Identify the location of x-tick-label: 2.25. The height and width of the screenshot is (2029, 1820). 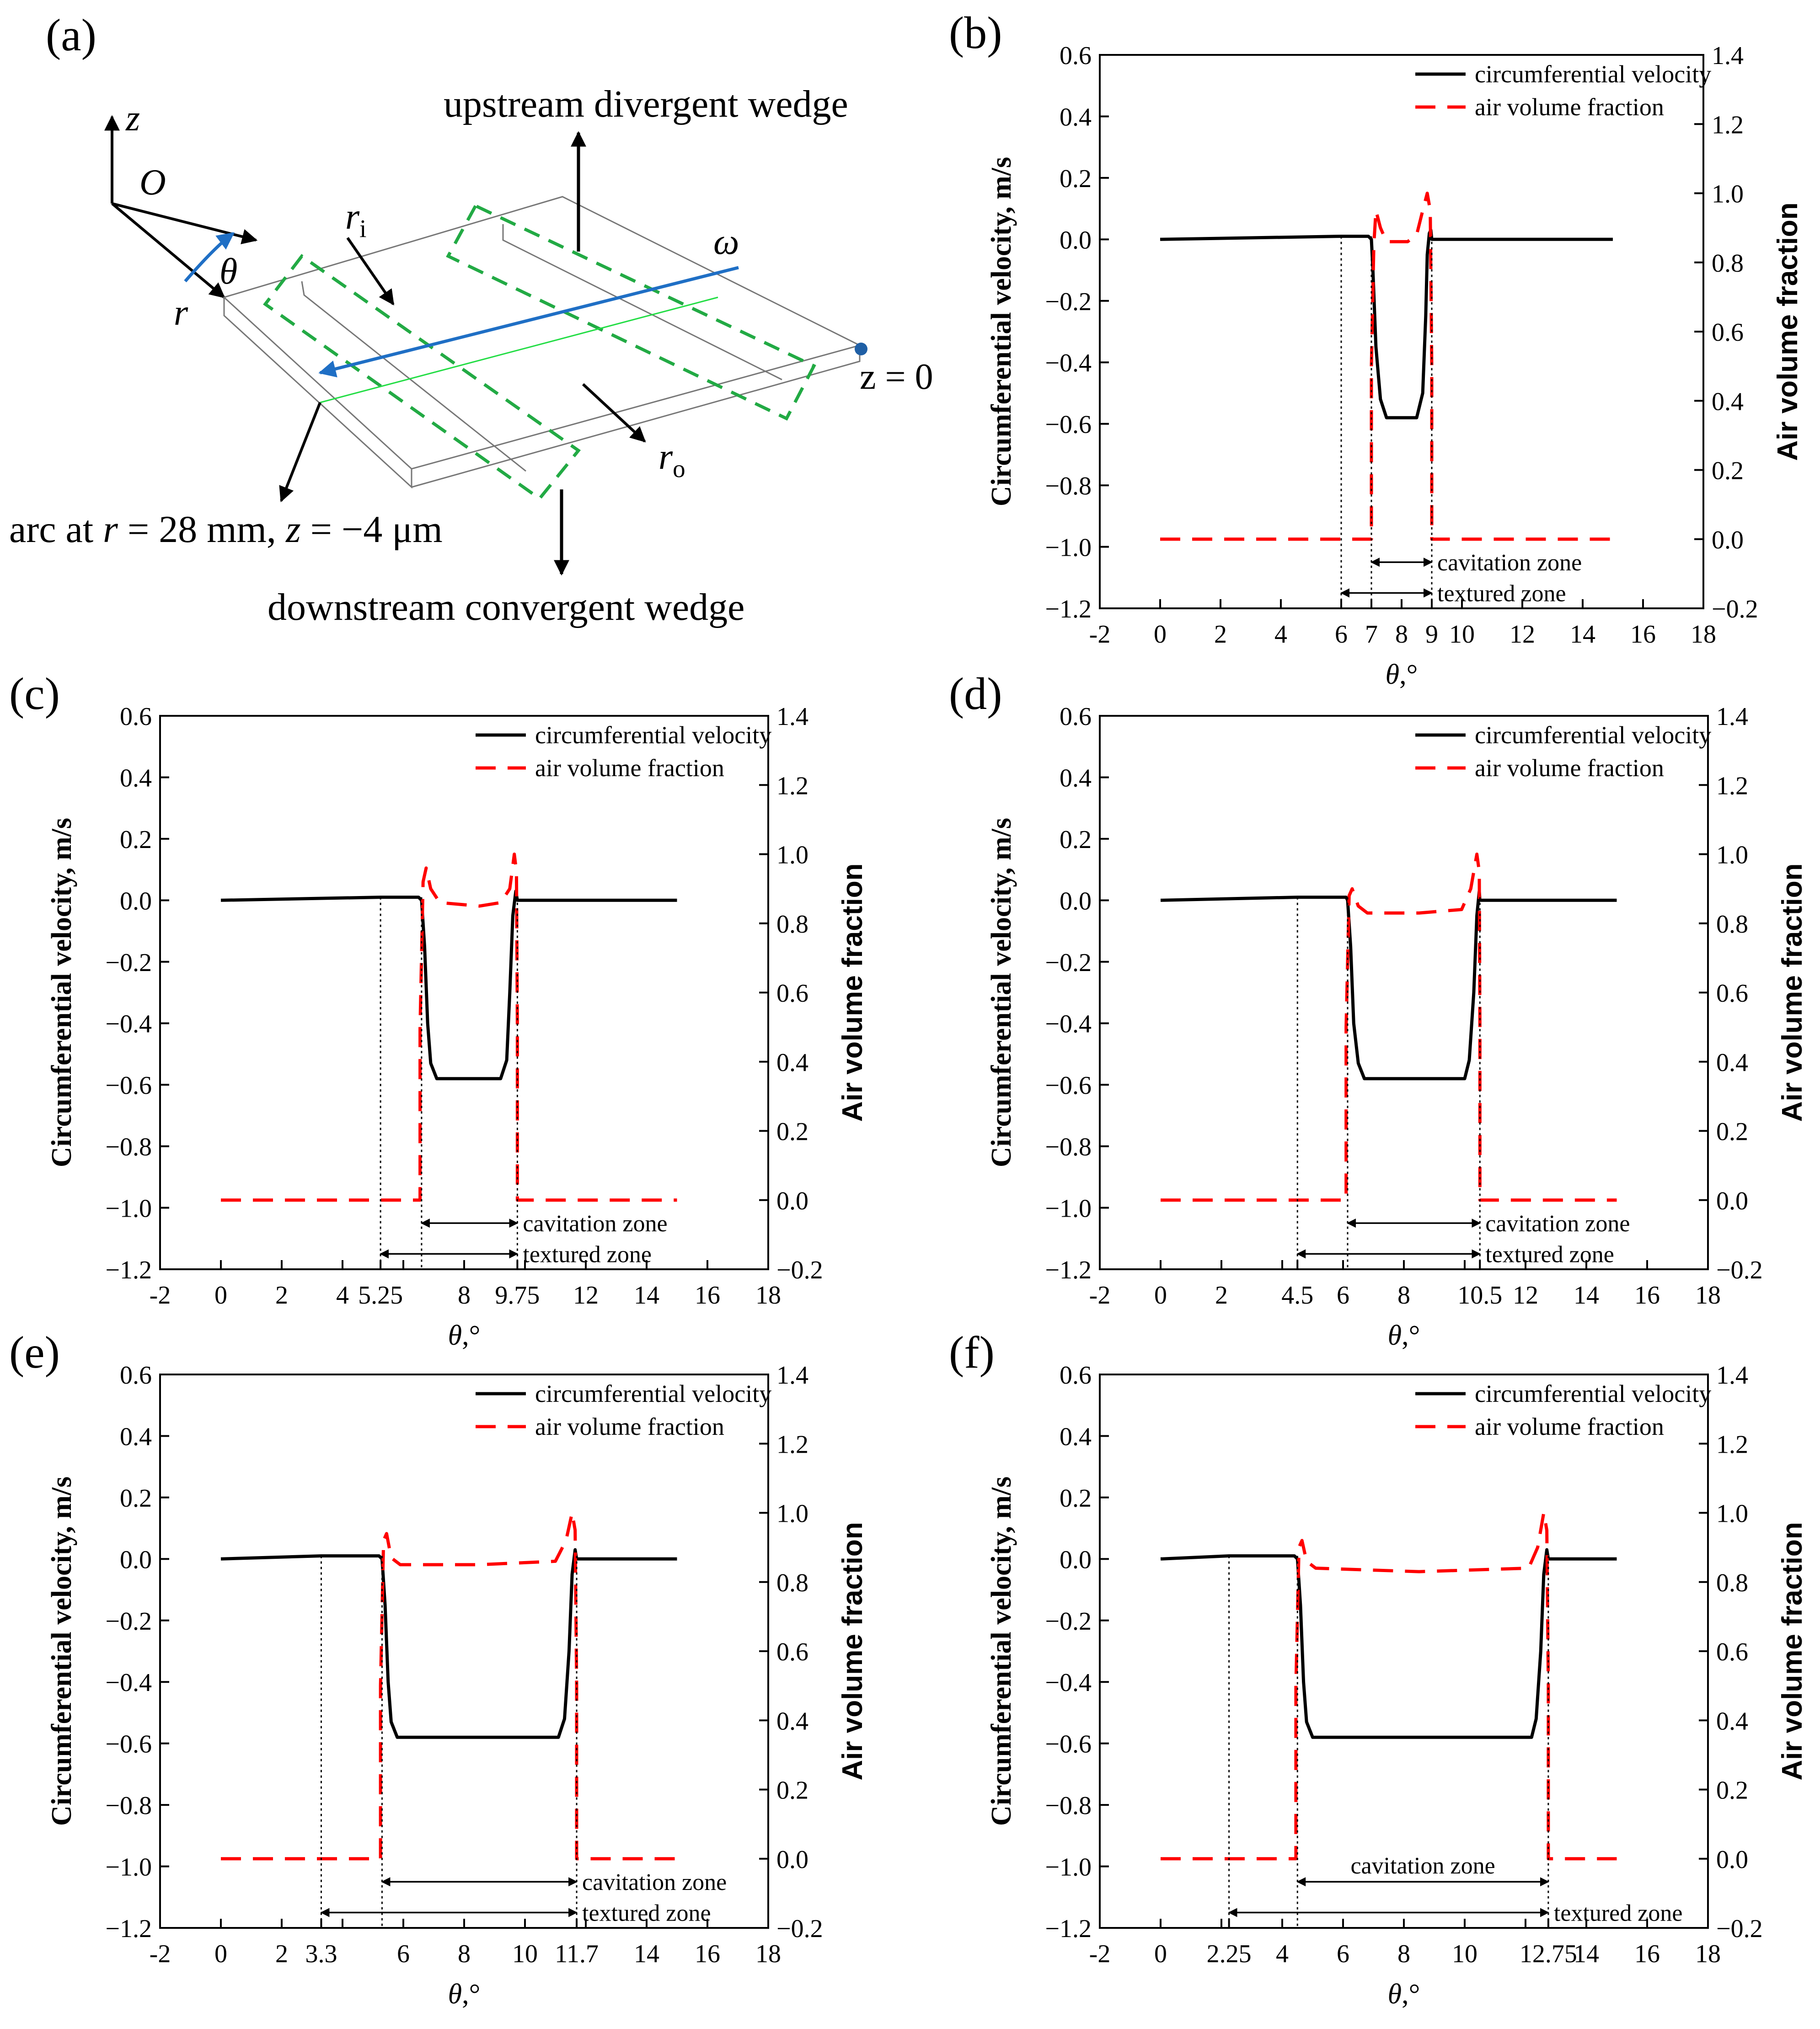
(1229, 1954).